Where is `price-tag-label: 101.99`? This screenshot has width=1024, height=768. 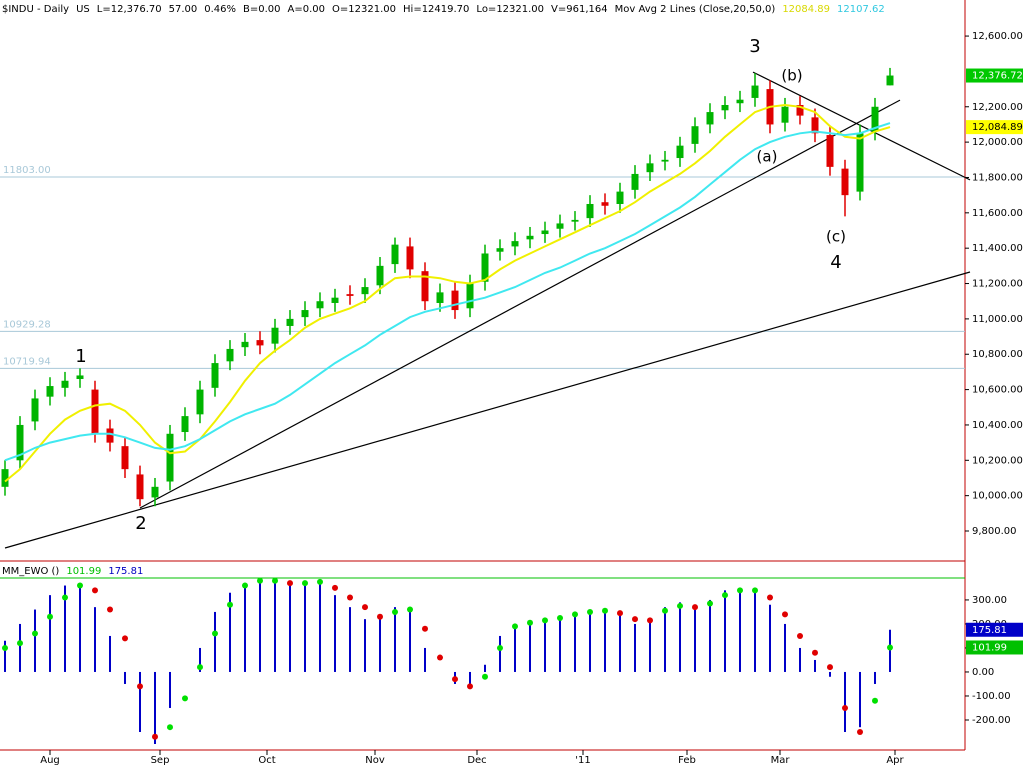 price-tag-label: 101.99 is located at coordinates (989, 647).